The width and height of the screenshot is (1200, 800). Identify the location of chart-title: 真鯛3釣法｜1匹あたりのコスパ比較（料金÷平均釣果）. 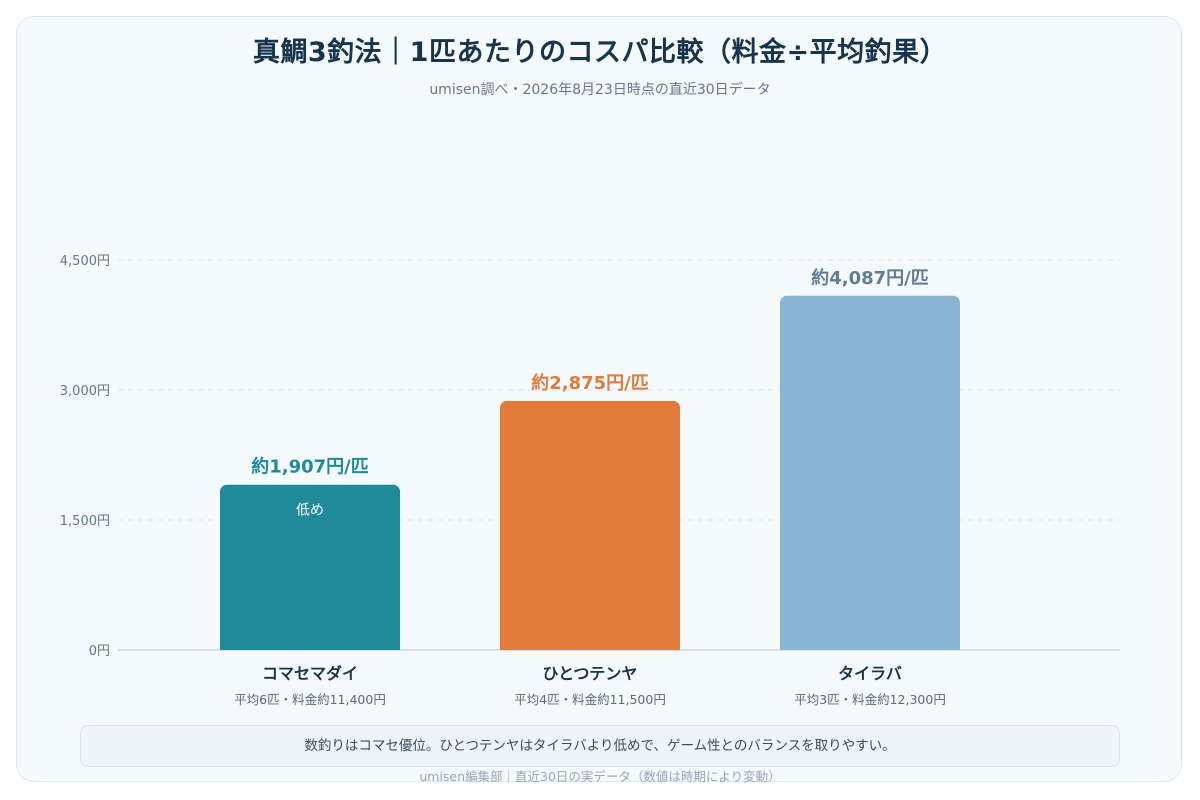
(600, 52).